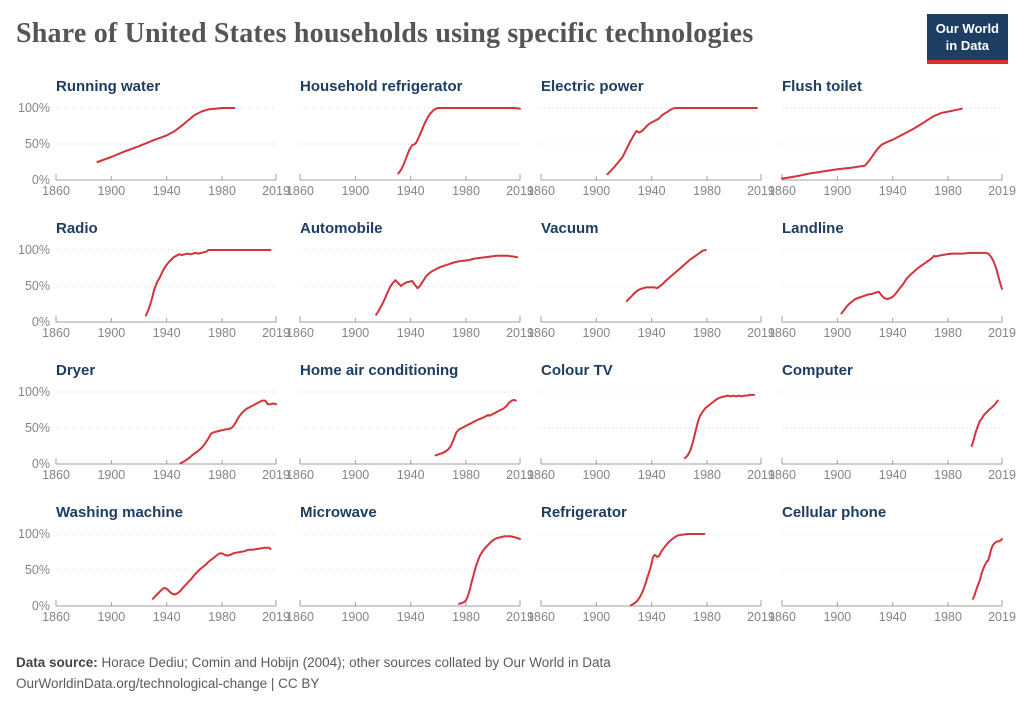  What do you see at coordinates (682, 140) in the screenshot?
I see `data-line-electric-power` at bounding box center [682, 140].